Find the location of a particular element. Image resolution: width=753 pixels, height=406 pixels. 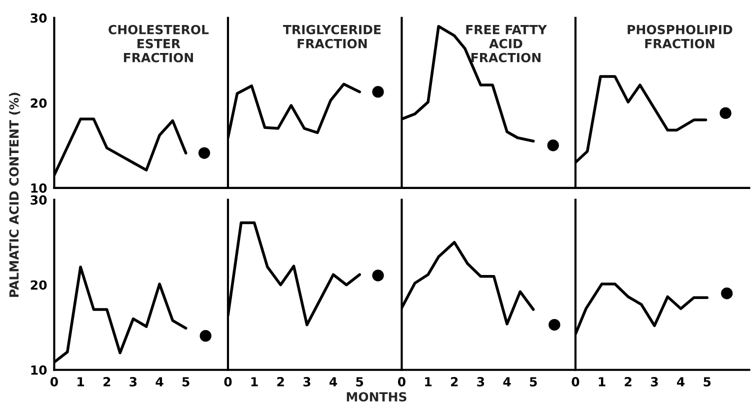

y-axis-title: PALMATIC ACID CONTENT (%) is located at coordinates (14, 194).